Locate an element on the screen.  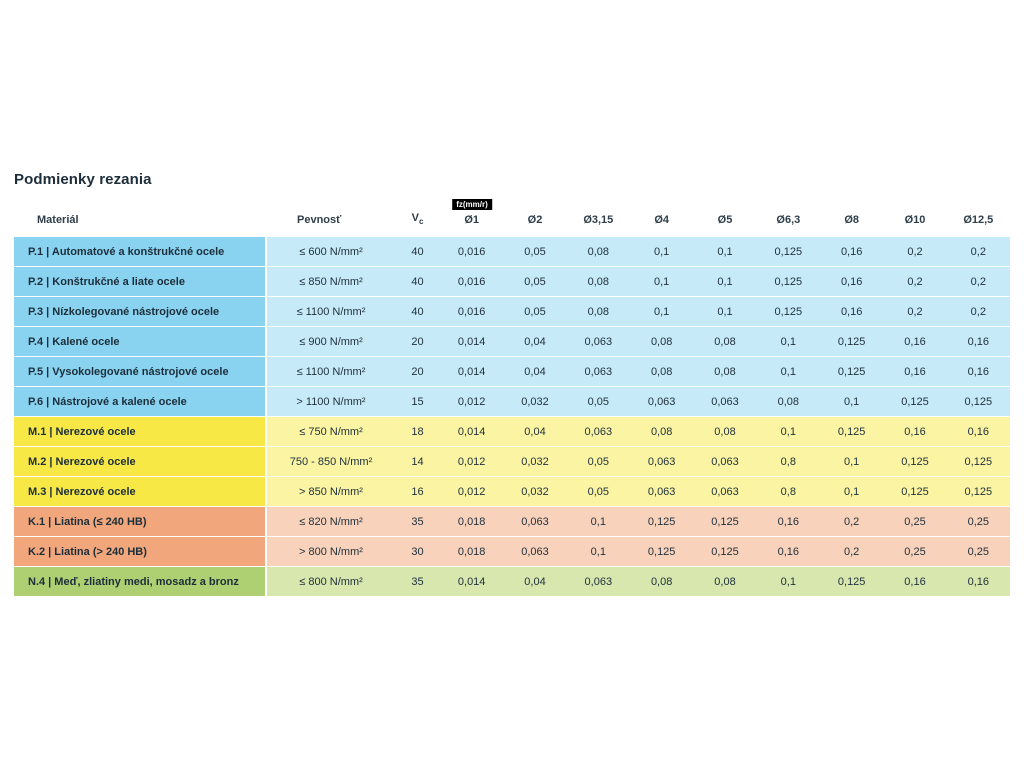
header-strength: Pevnosť is located at coordinates (319, 220).